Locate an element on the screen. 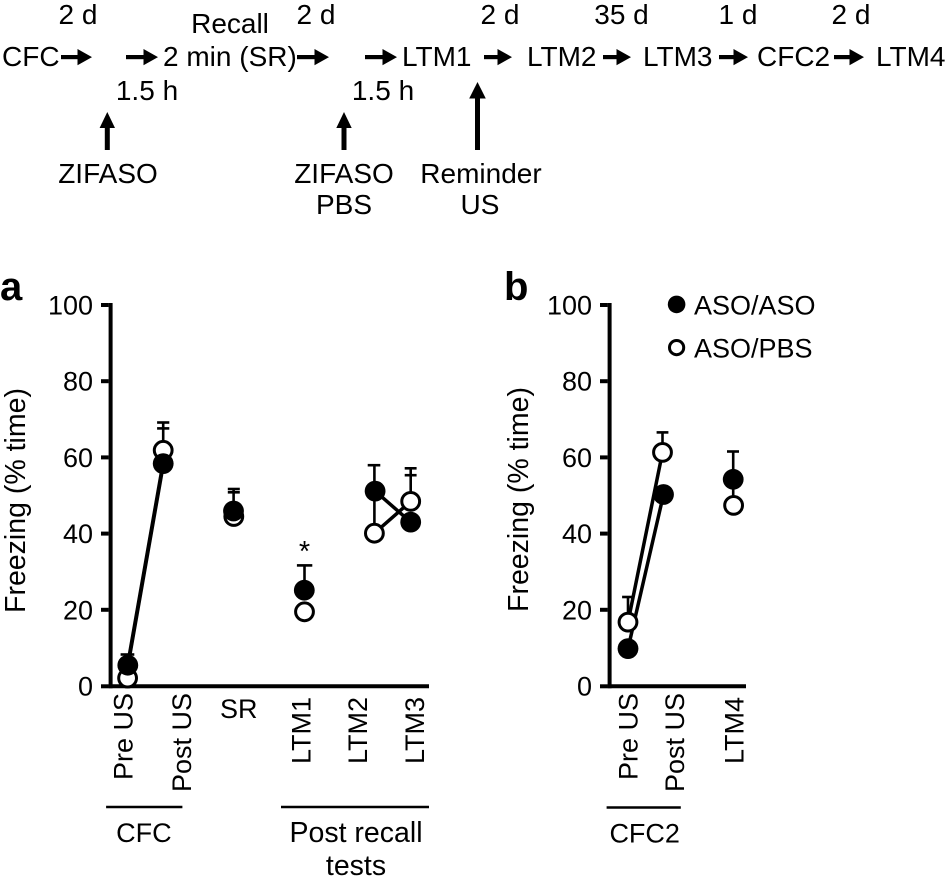  svg-text: Reminder is located at coordinates (480, 173).